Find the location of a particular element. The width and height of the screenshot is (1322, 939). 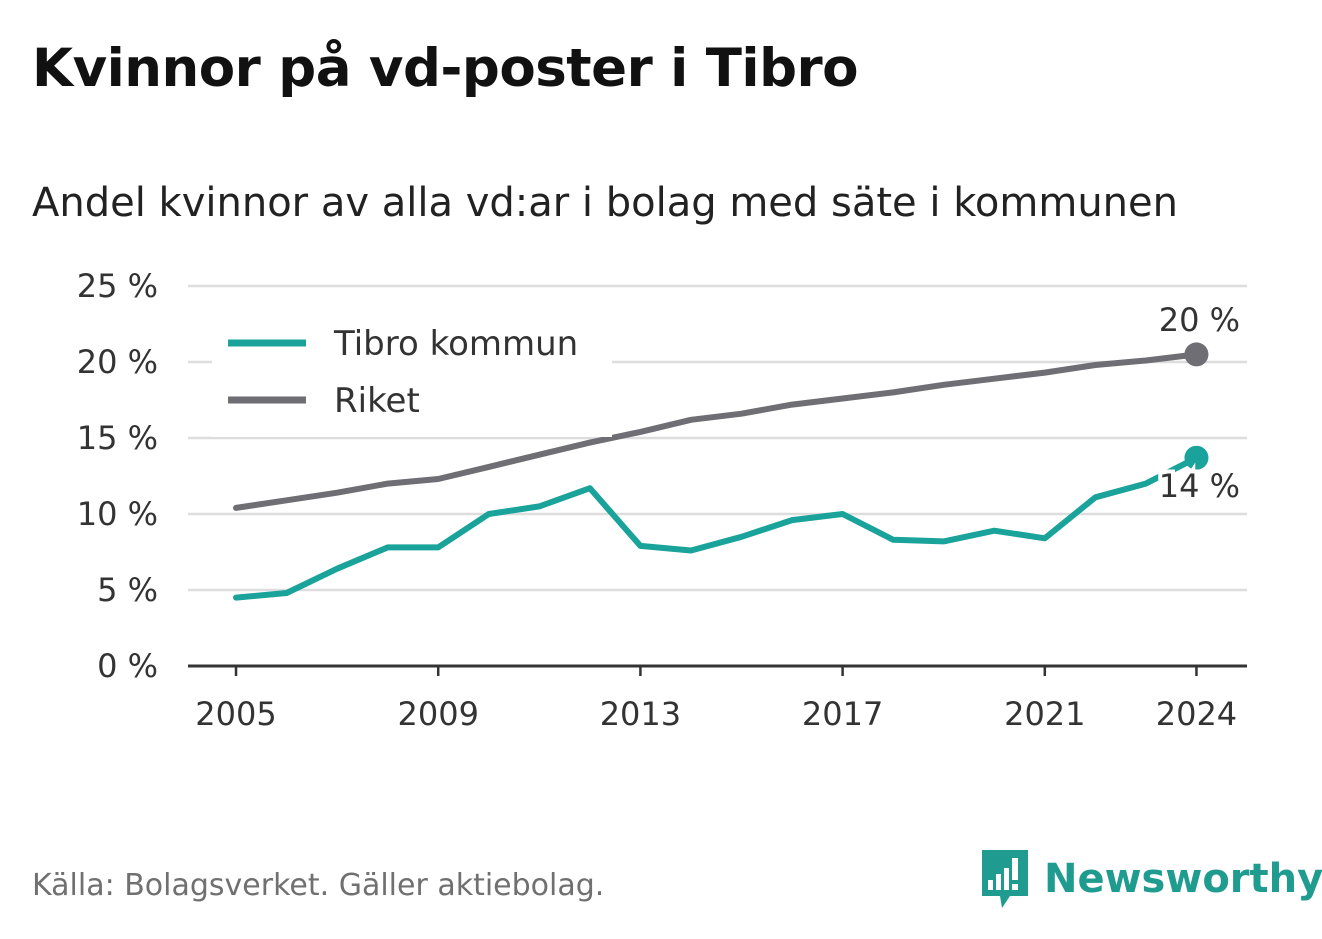

newsworthy-logo-icon is located at coordinates (1005, 879).